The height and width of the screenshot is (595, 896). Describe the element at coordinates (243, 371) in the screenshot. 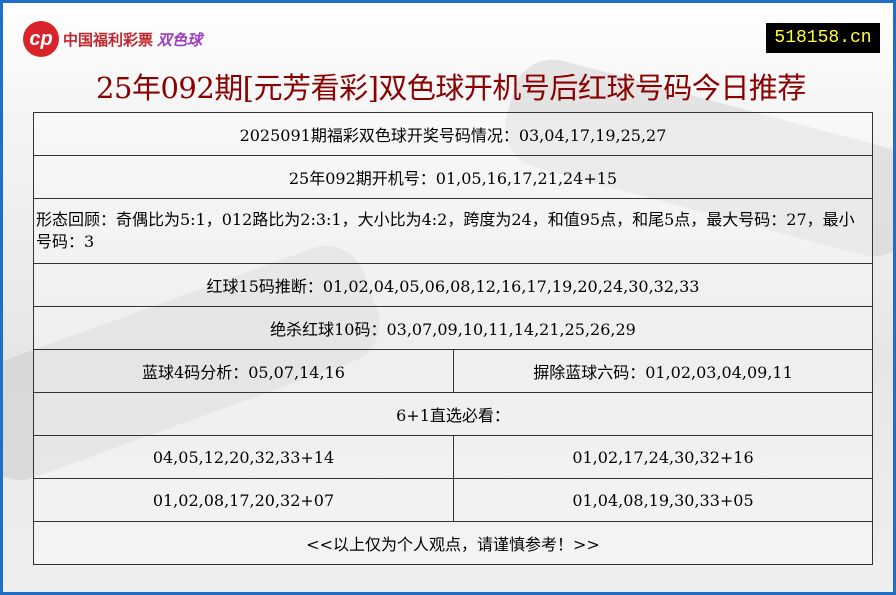

I see `blue-4: 蓝球4码分析：05,07,14,16` at that location.